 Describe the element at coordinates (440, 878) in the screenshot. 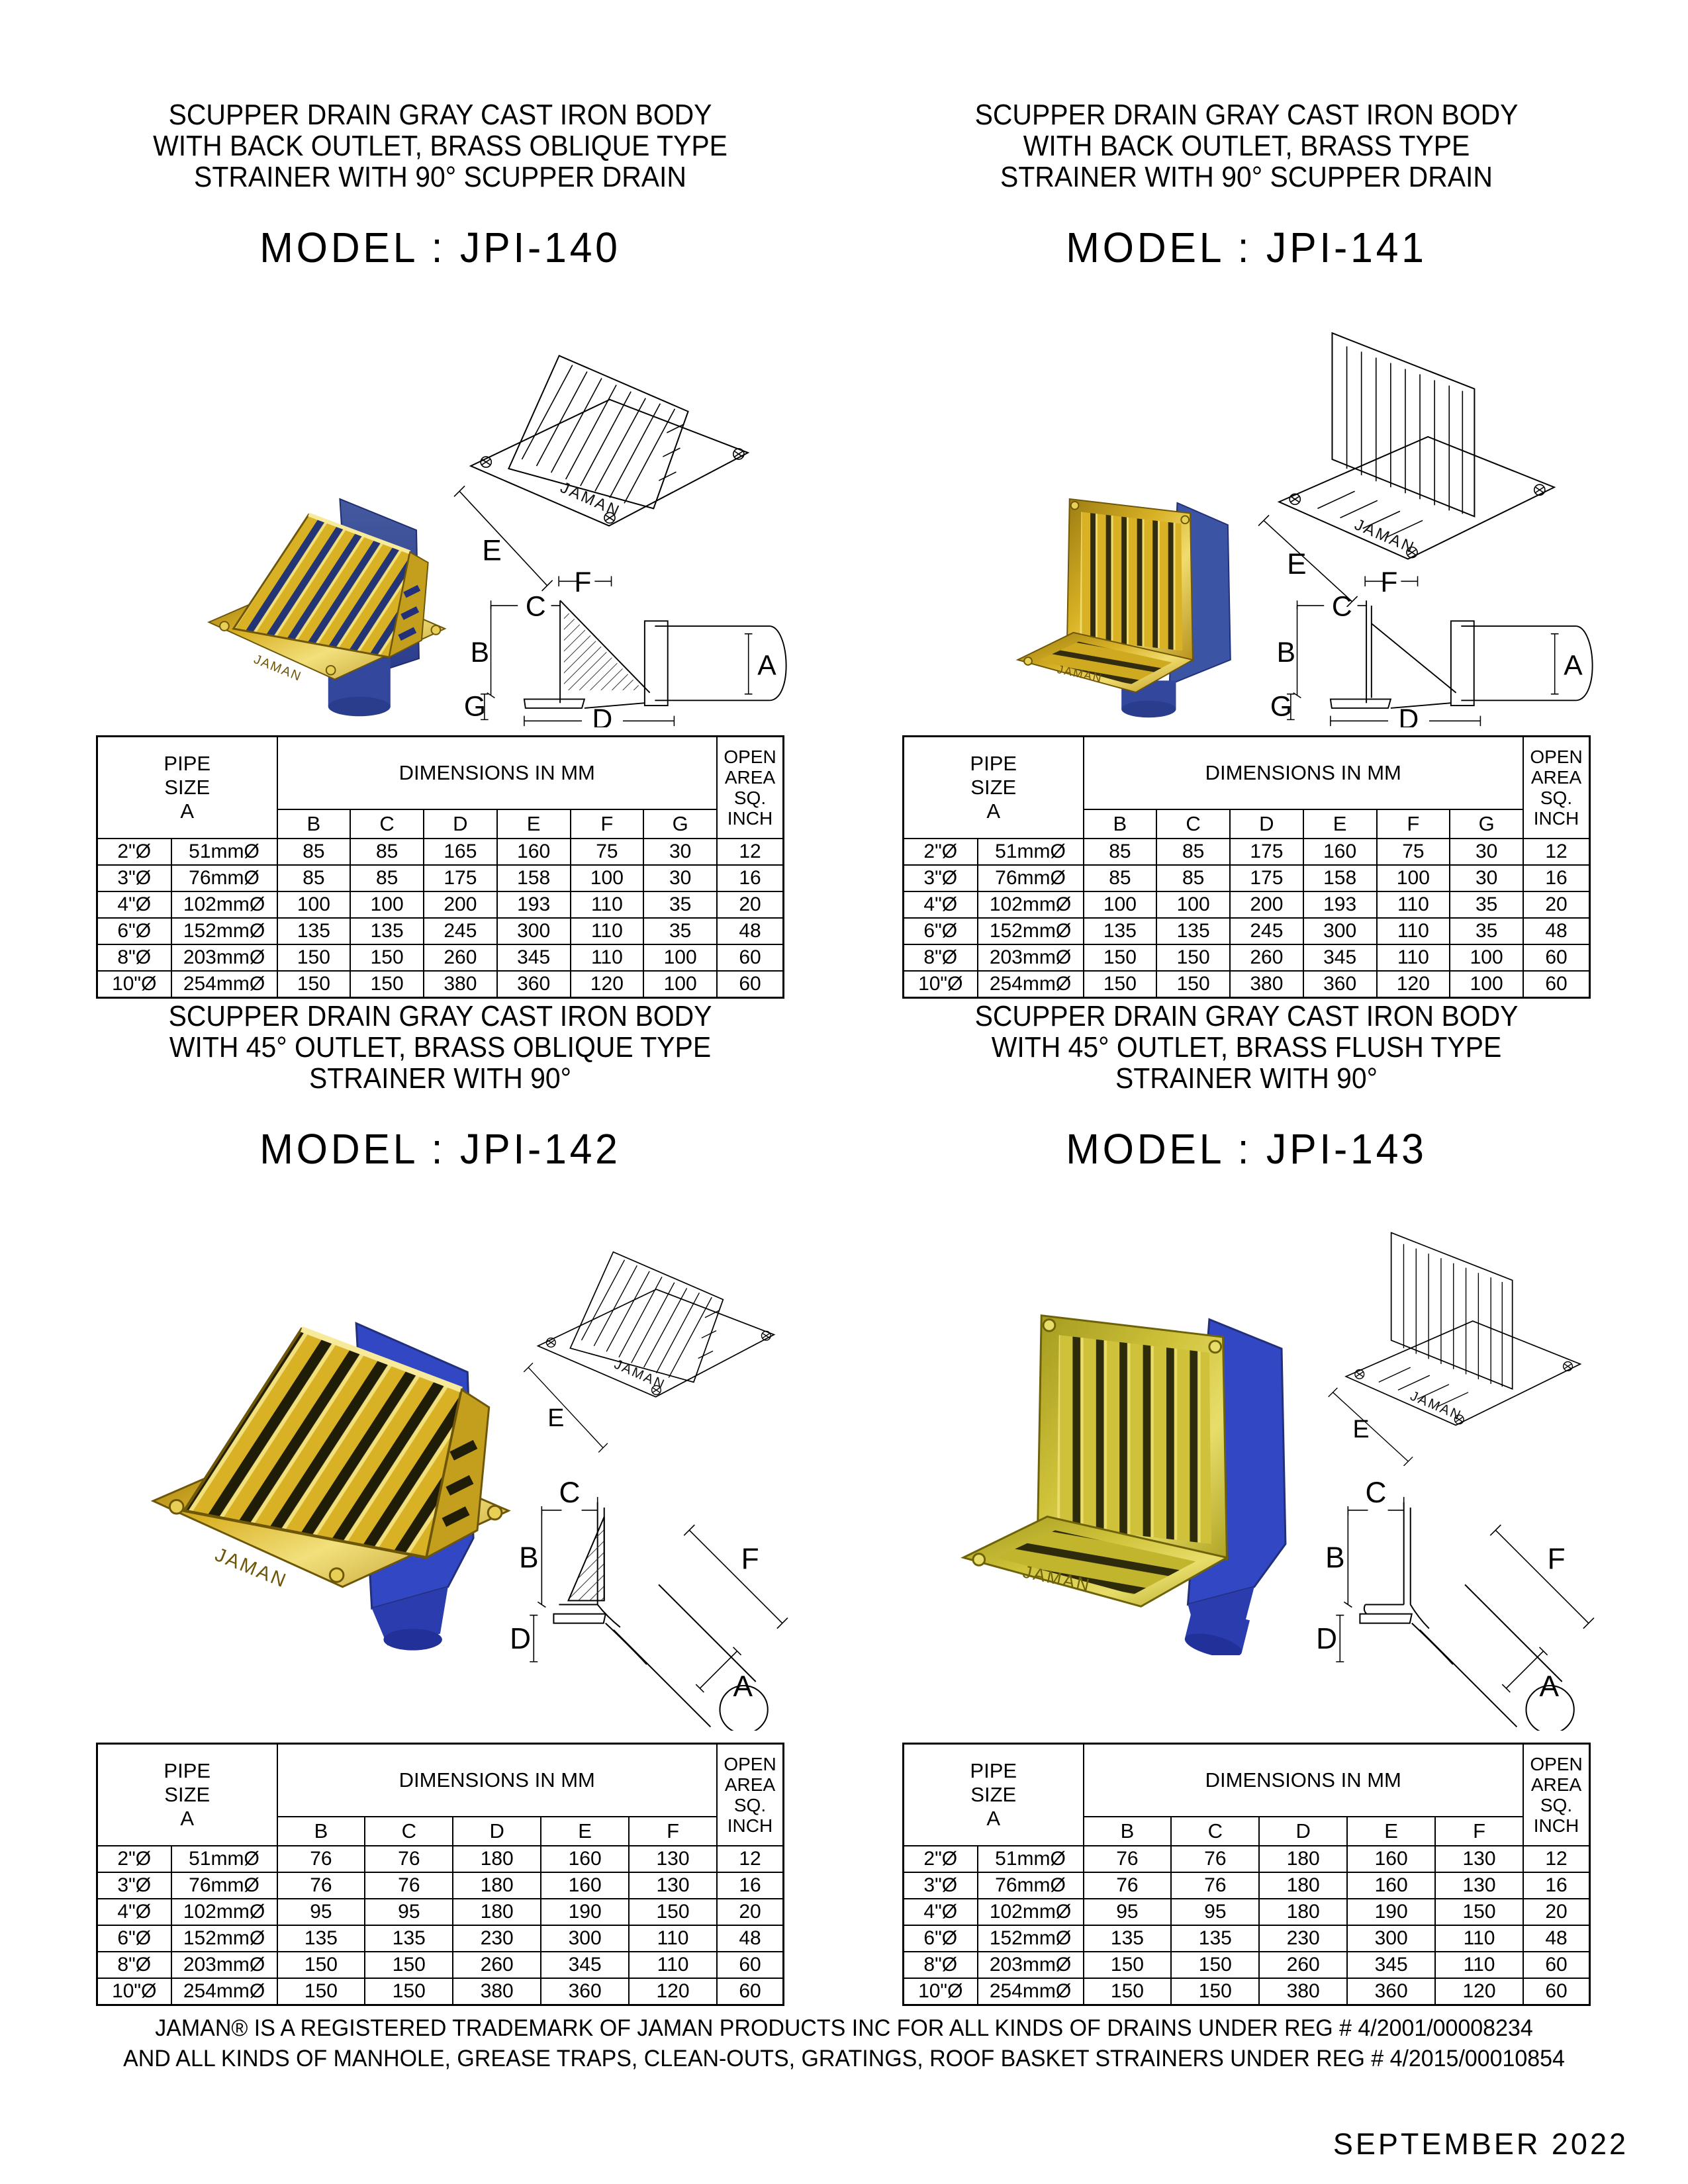

I see `table-row: 3"Ø 76mmØ 85 85 175 158 100 30 16` at that location.